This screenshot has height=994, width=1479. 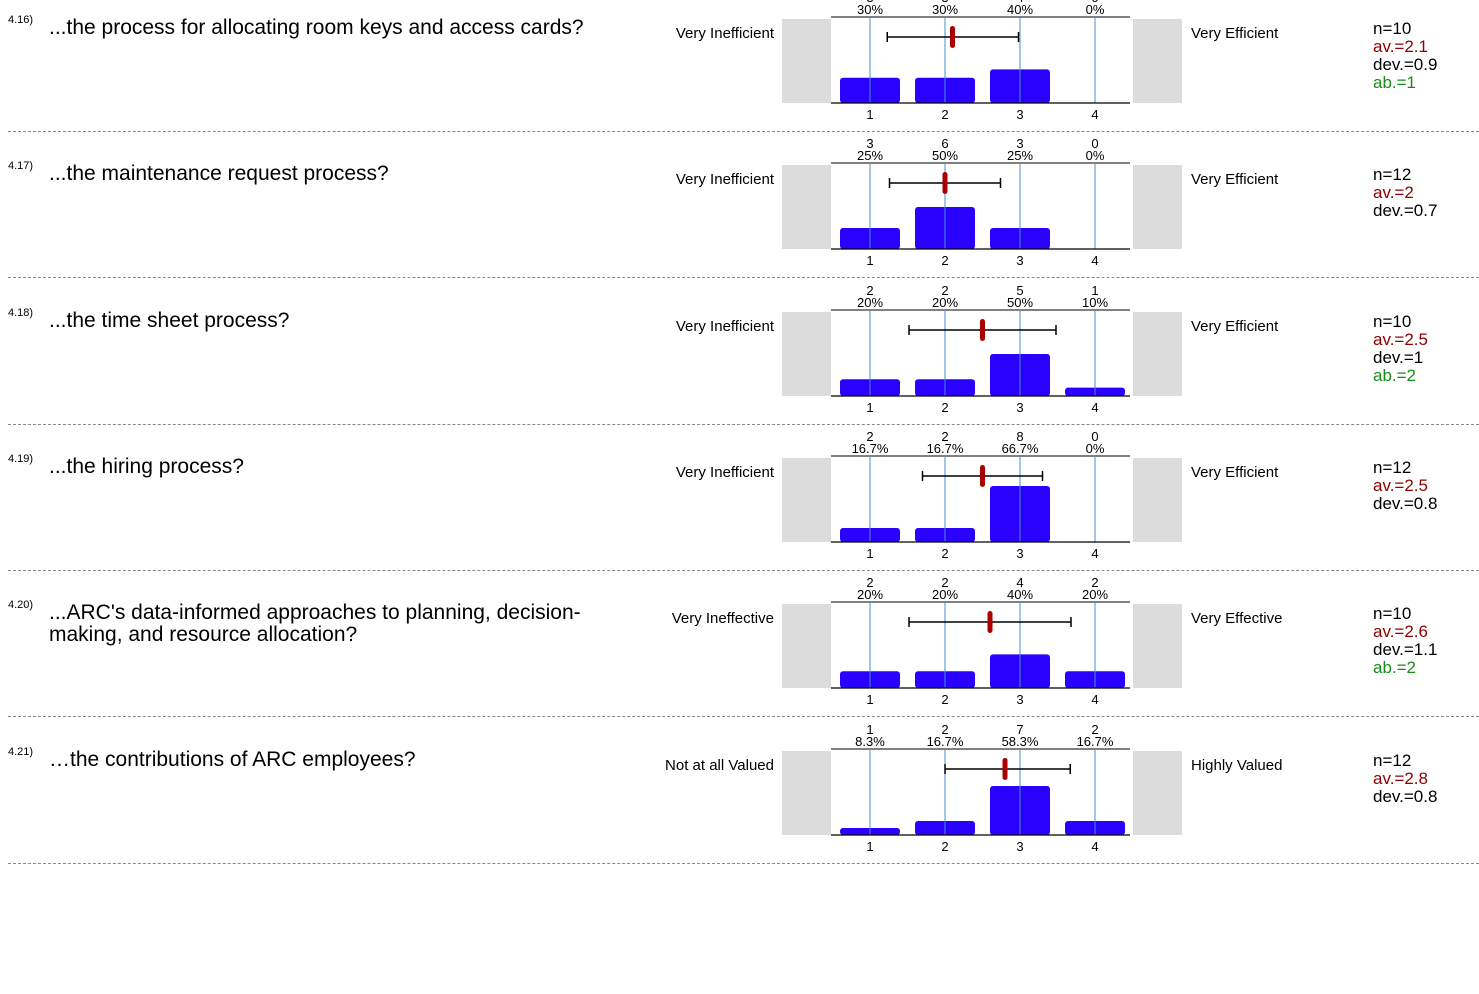 What do you see at coordinates (21, 459) in the screenshot?
I see `question-number: 4.19)` at bounding box center [21, 459].